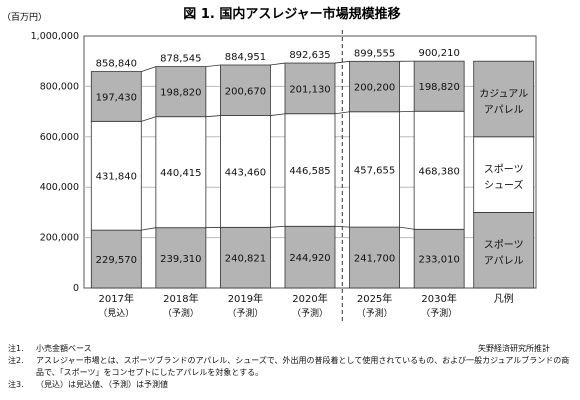 This screenshot has width=580, height=400. What do you see at coordinates (180, 59) in the screenshot?
I see `total-label: 878,545` at bounding box center [180, 59].